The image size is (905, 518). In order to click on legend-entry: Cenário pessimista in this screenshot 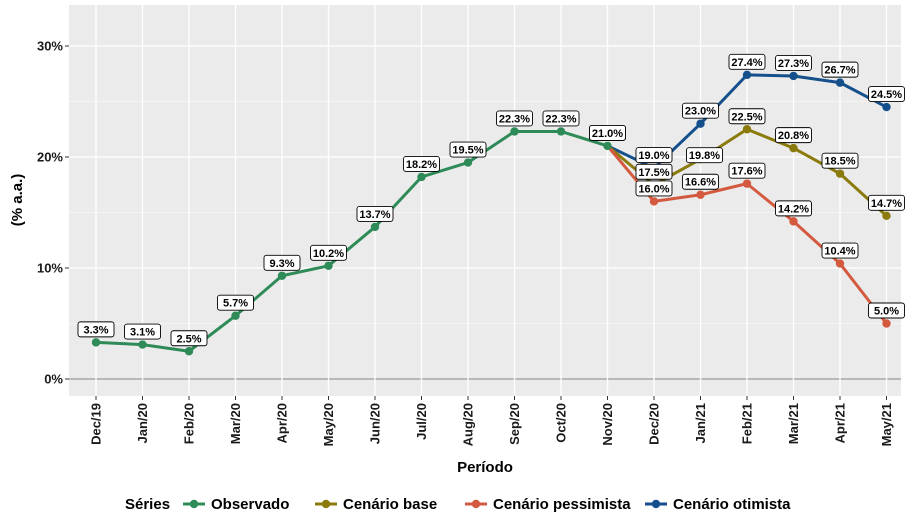, I will do `click(562, 504)`.